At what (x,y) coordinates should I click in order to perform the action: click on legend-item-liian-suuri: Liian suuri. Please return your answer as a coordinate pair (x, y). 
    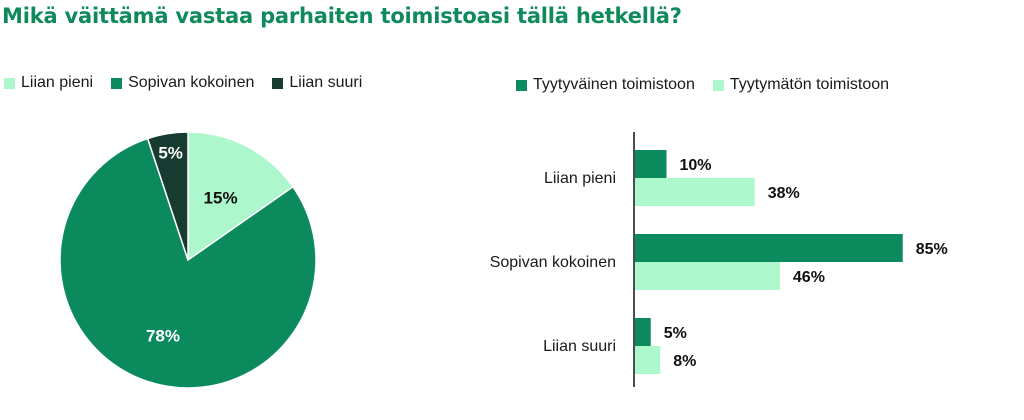
    Looking at the image, I should click on (317, 83).